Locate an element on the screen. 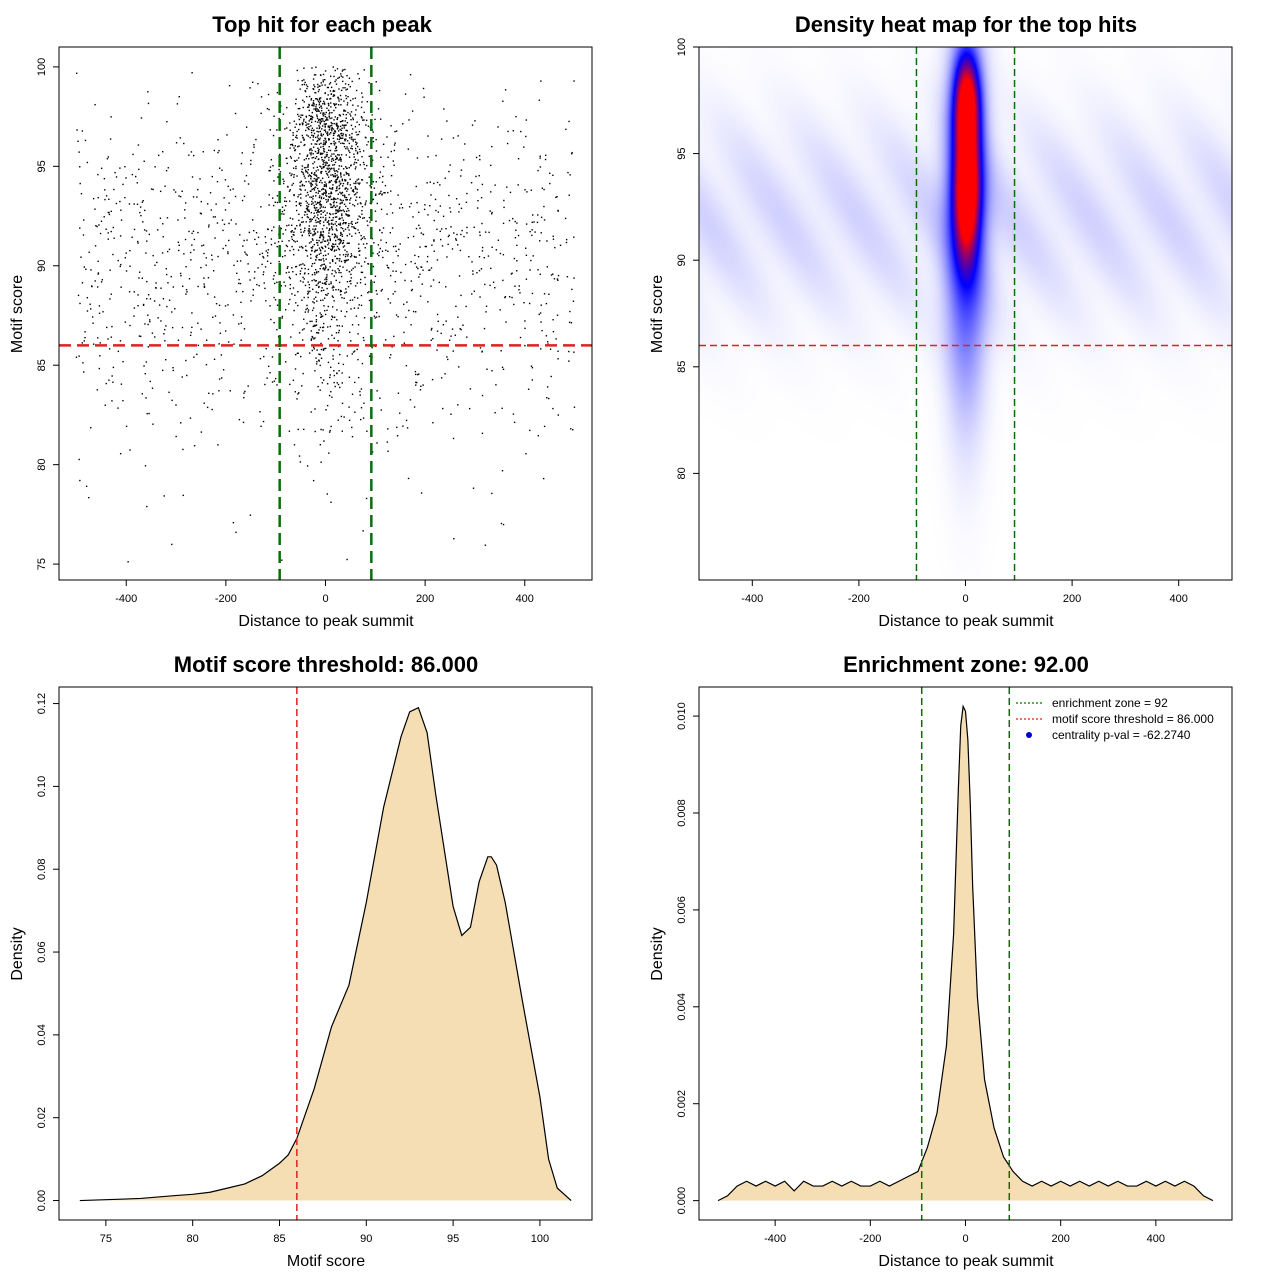  x-tick-label: 100 is located at coordinates (540, 1239).